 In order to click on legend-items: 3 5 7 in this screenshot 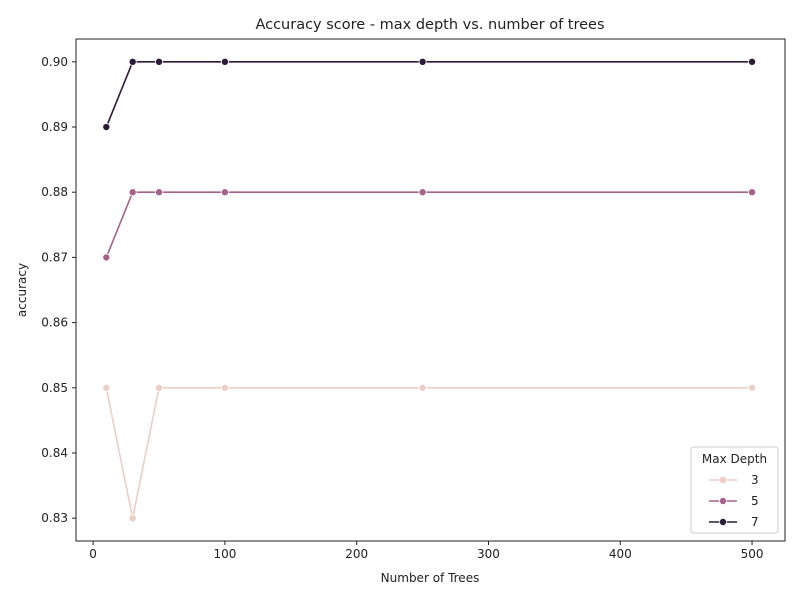, I will do `click(734, 501)`.